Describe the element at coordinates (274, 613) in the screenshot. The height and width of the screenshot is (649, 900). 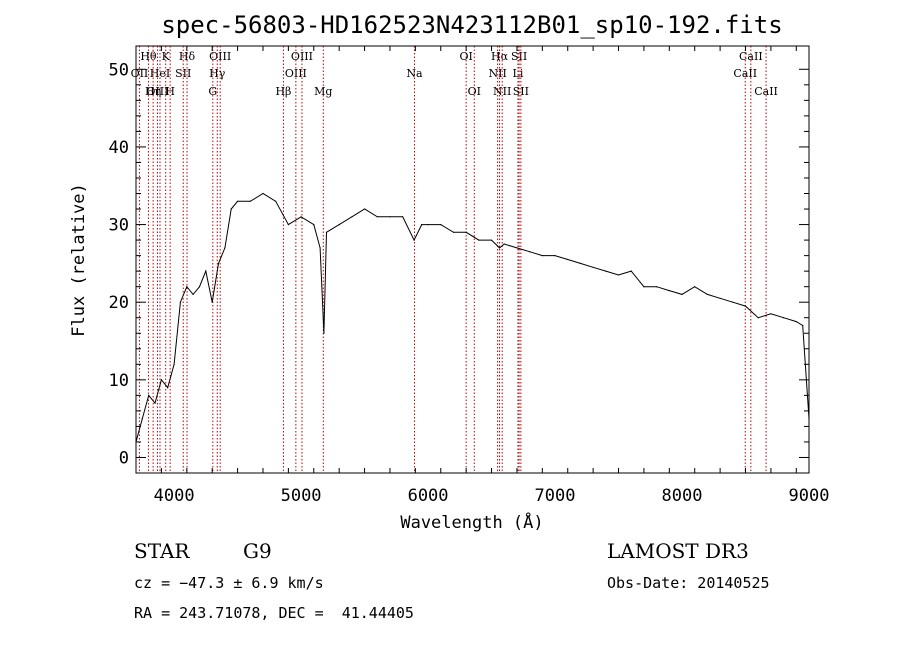
I see `sky-coordinates: RA = 243.71078, DEC = 41.44405` at that location.